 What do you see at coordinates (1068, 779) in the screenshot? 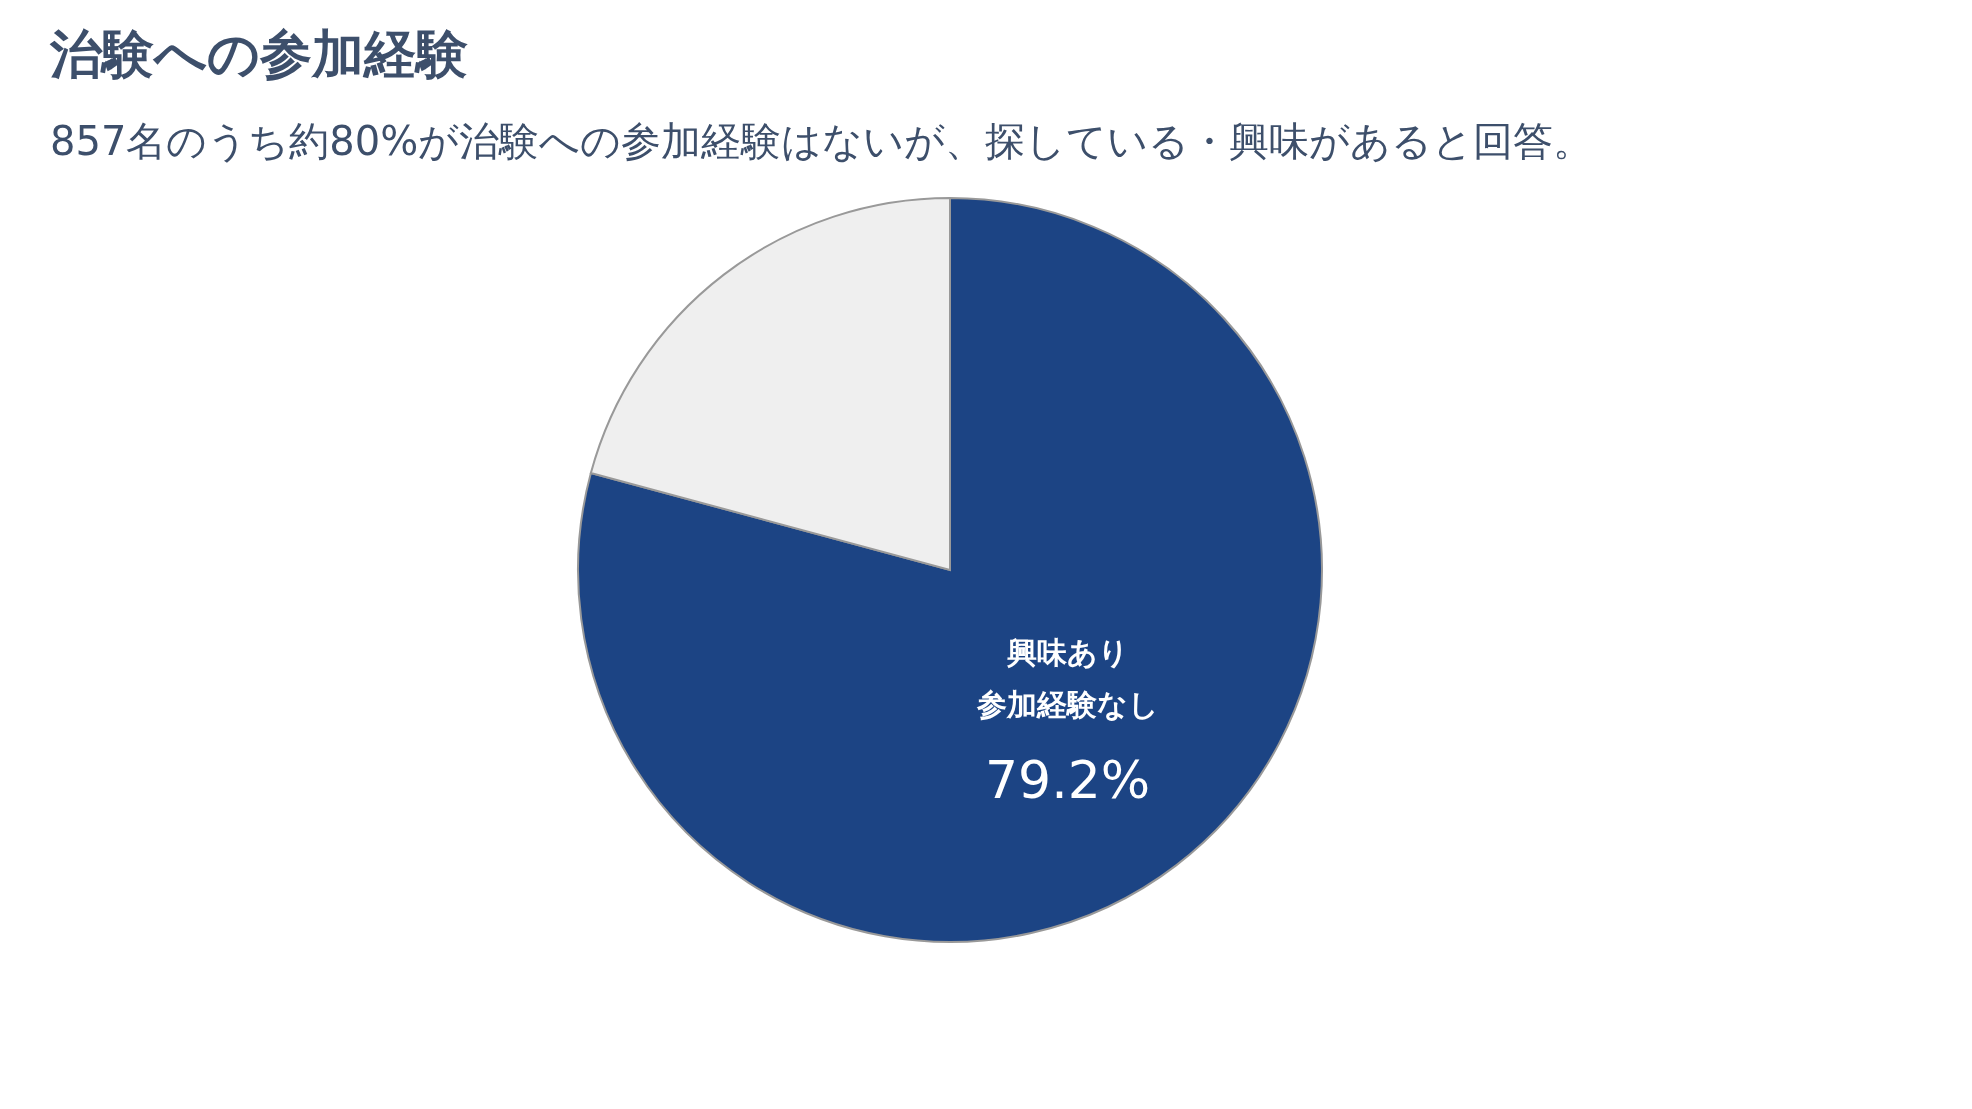
I see `data-label: 79.2%` at bounding box center [1068, 779].